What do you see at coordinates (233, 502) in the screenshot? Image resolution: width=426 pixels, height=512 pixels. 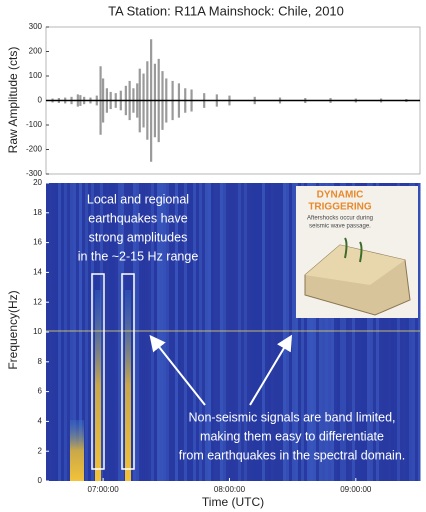 I see `x-axis-label: Time (UTC)` at bounding box center [233, 502].